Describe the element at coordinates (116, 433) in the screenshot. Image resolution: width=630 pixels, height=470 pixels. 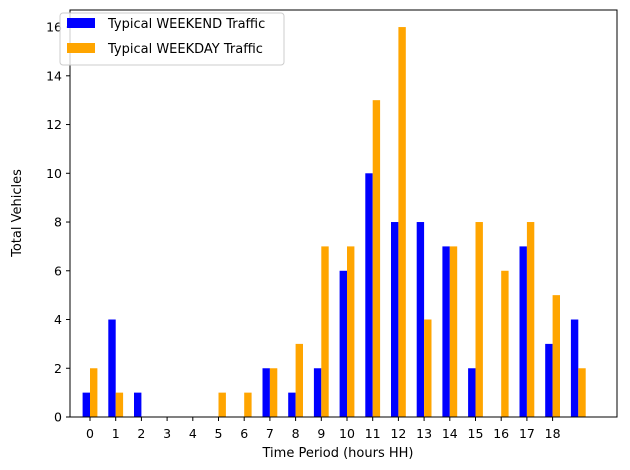
I see `x-tick-label-1: 1` at that location.